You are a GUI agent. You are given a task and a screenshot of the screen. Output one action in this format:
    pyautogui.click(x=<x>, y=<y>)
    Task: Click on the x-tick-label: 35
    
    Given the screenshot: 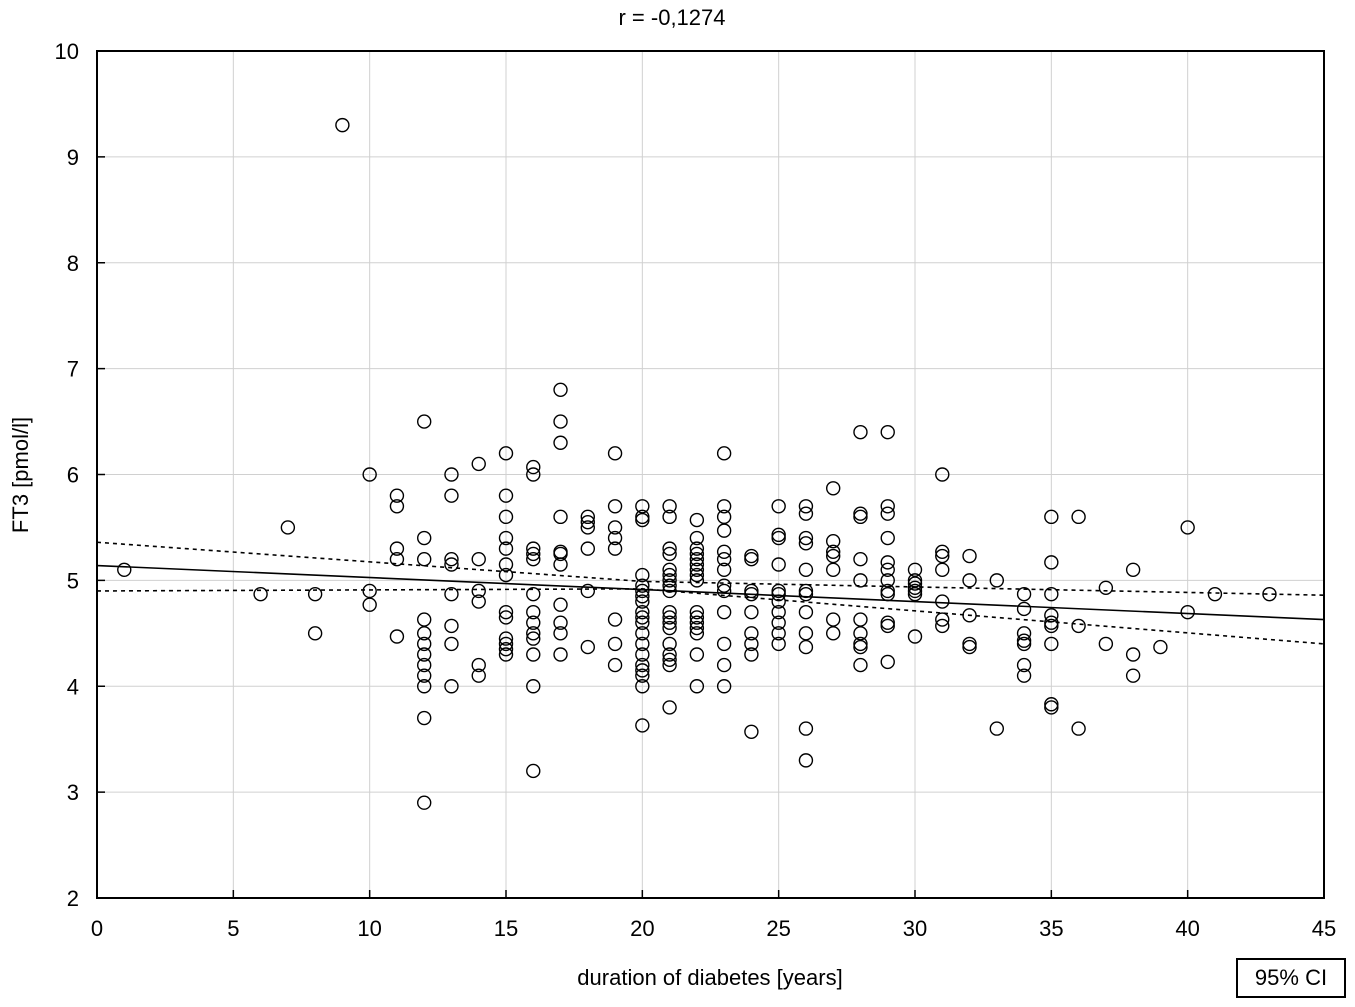 What is the action you would take?
    pyautogui.click(x=1051, y=928)
    